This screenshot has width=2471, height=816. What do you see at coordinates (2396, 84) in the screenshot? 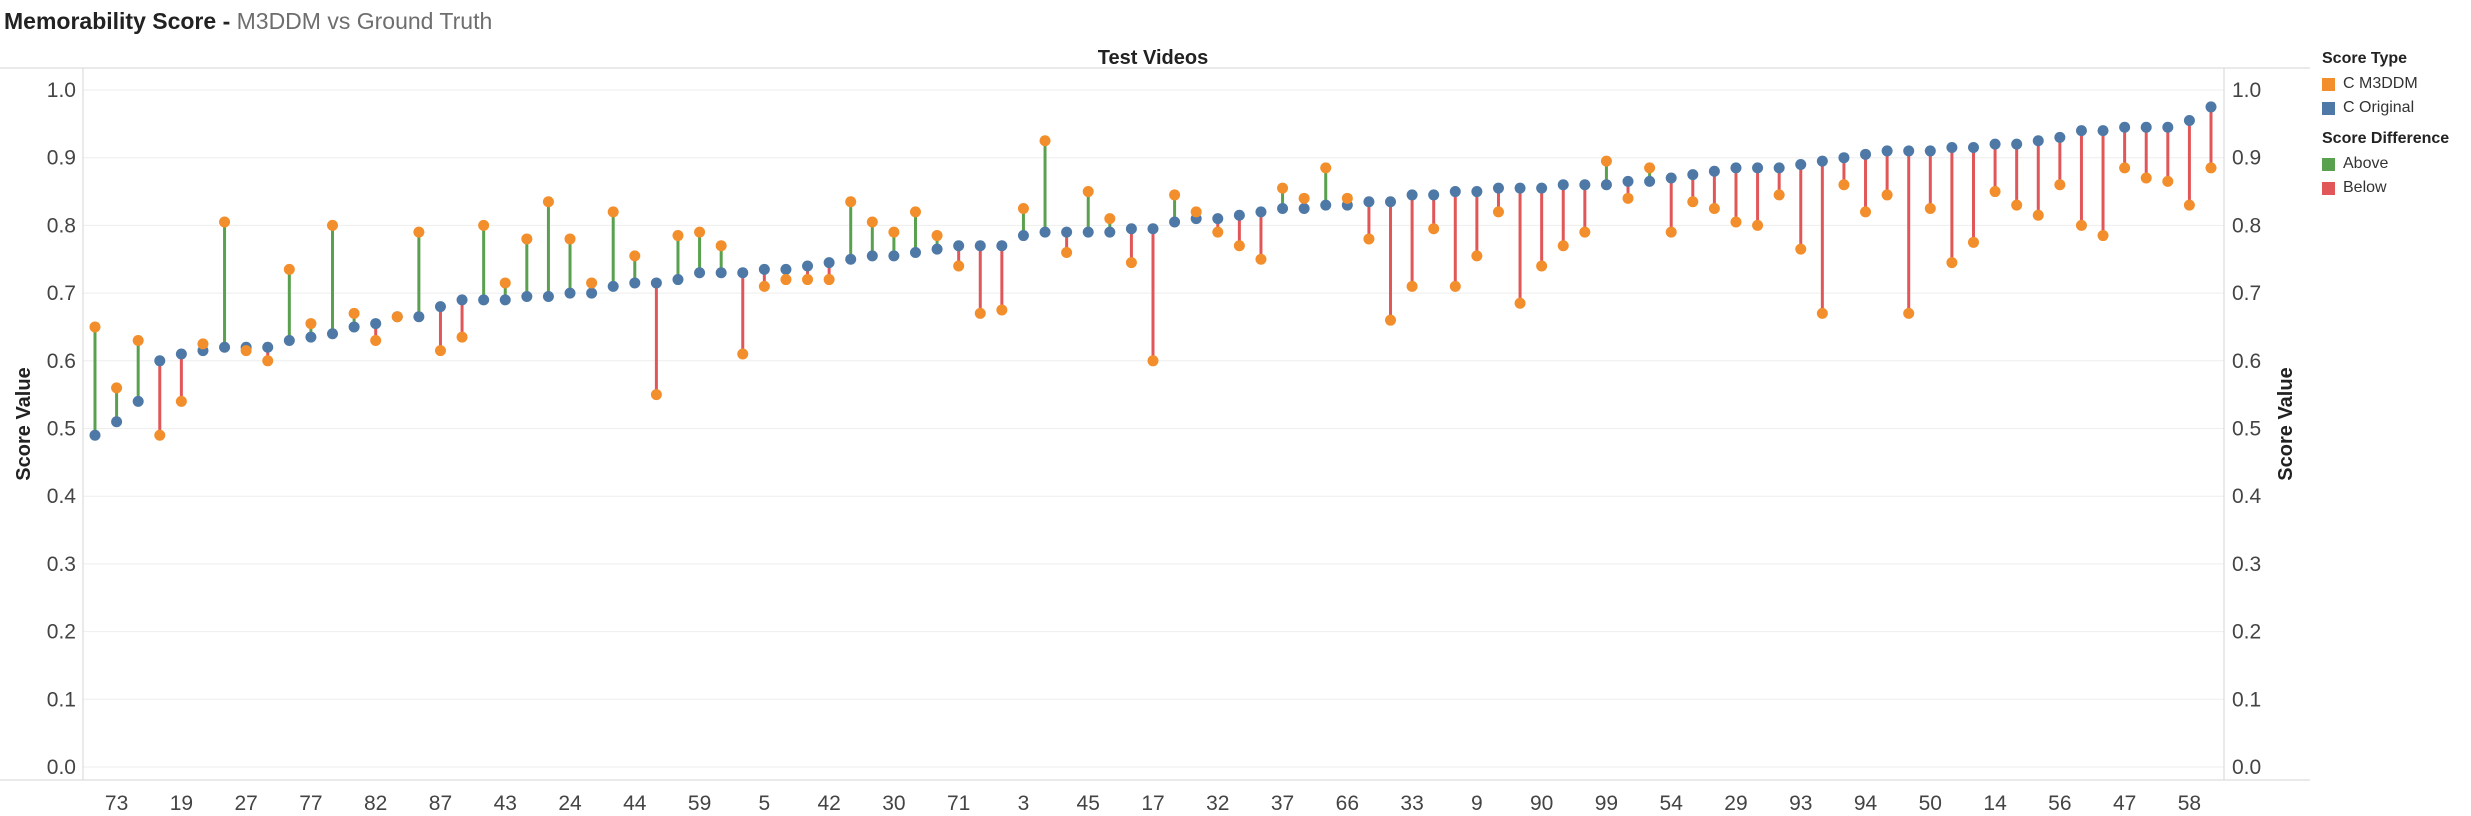
I see `legend-item-m3ddm: C M3DDM` at bounding box center [2396, 84].